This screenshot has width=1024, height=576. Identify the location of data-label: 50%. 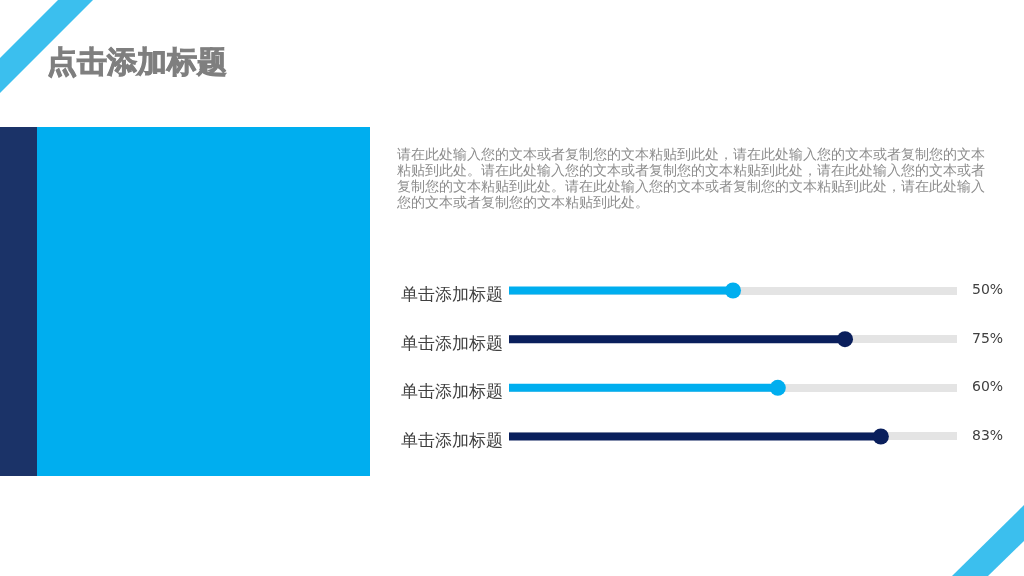
(988, 289).